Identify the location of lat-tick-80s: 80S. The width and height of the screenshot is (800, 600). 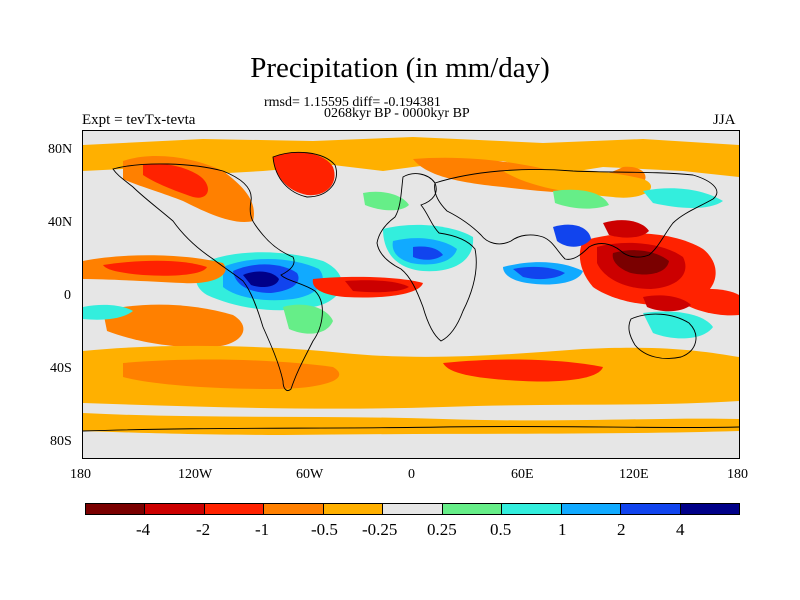
(61, 441).